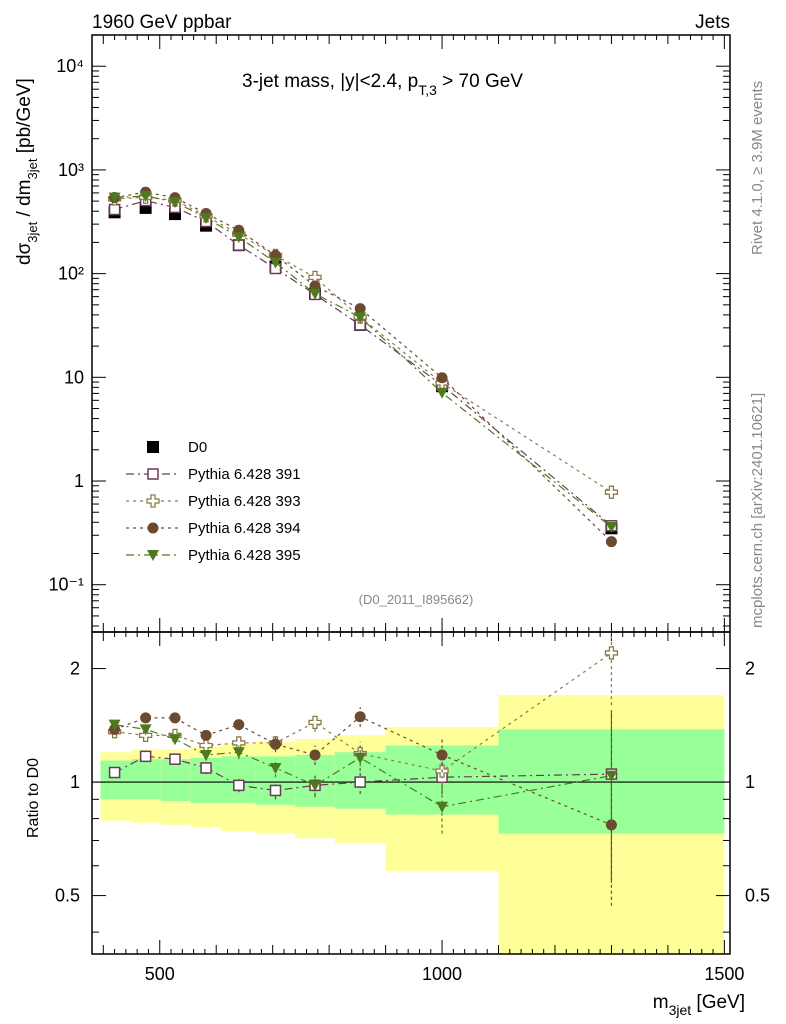  I want to click on legend-label-0: D0, so click(197, 447).